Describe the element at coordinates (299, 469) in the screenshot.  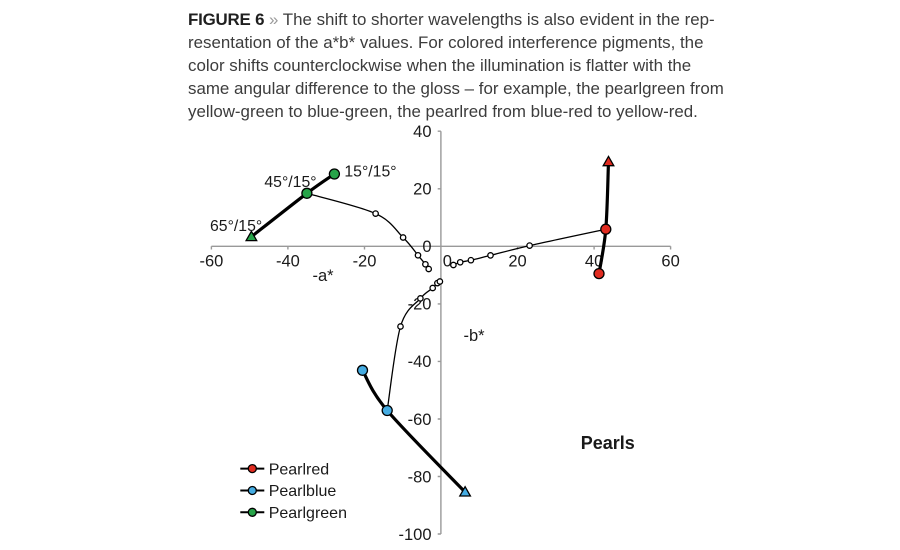
I see `svg-text: Pearlred` at that location.